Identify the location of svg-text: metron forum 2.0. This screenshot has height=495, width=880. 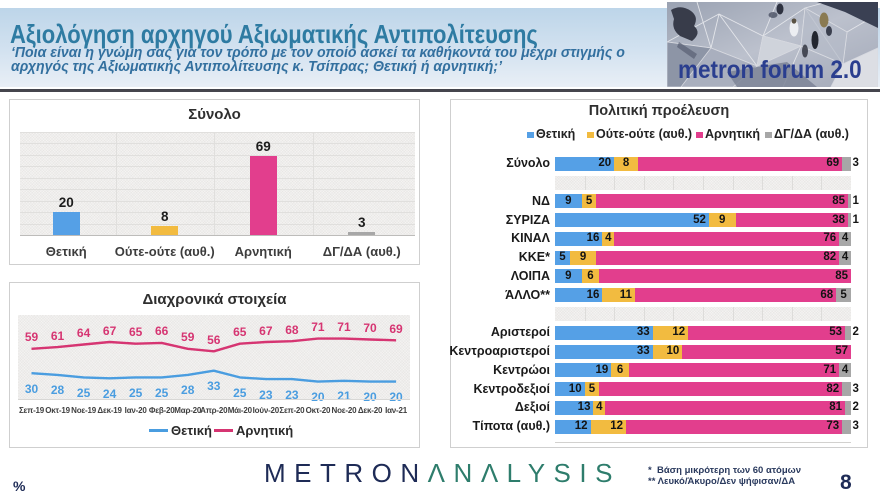
(770, 70).